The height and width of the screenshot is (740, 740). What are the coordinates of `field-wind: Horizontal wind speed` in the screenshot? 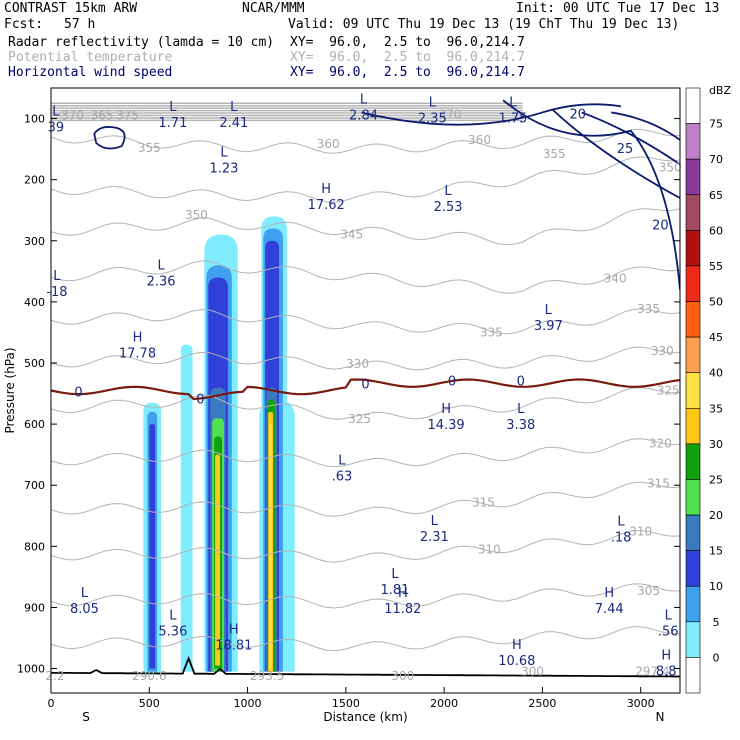 It's located at (90, 72).